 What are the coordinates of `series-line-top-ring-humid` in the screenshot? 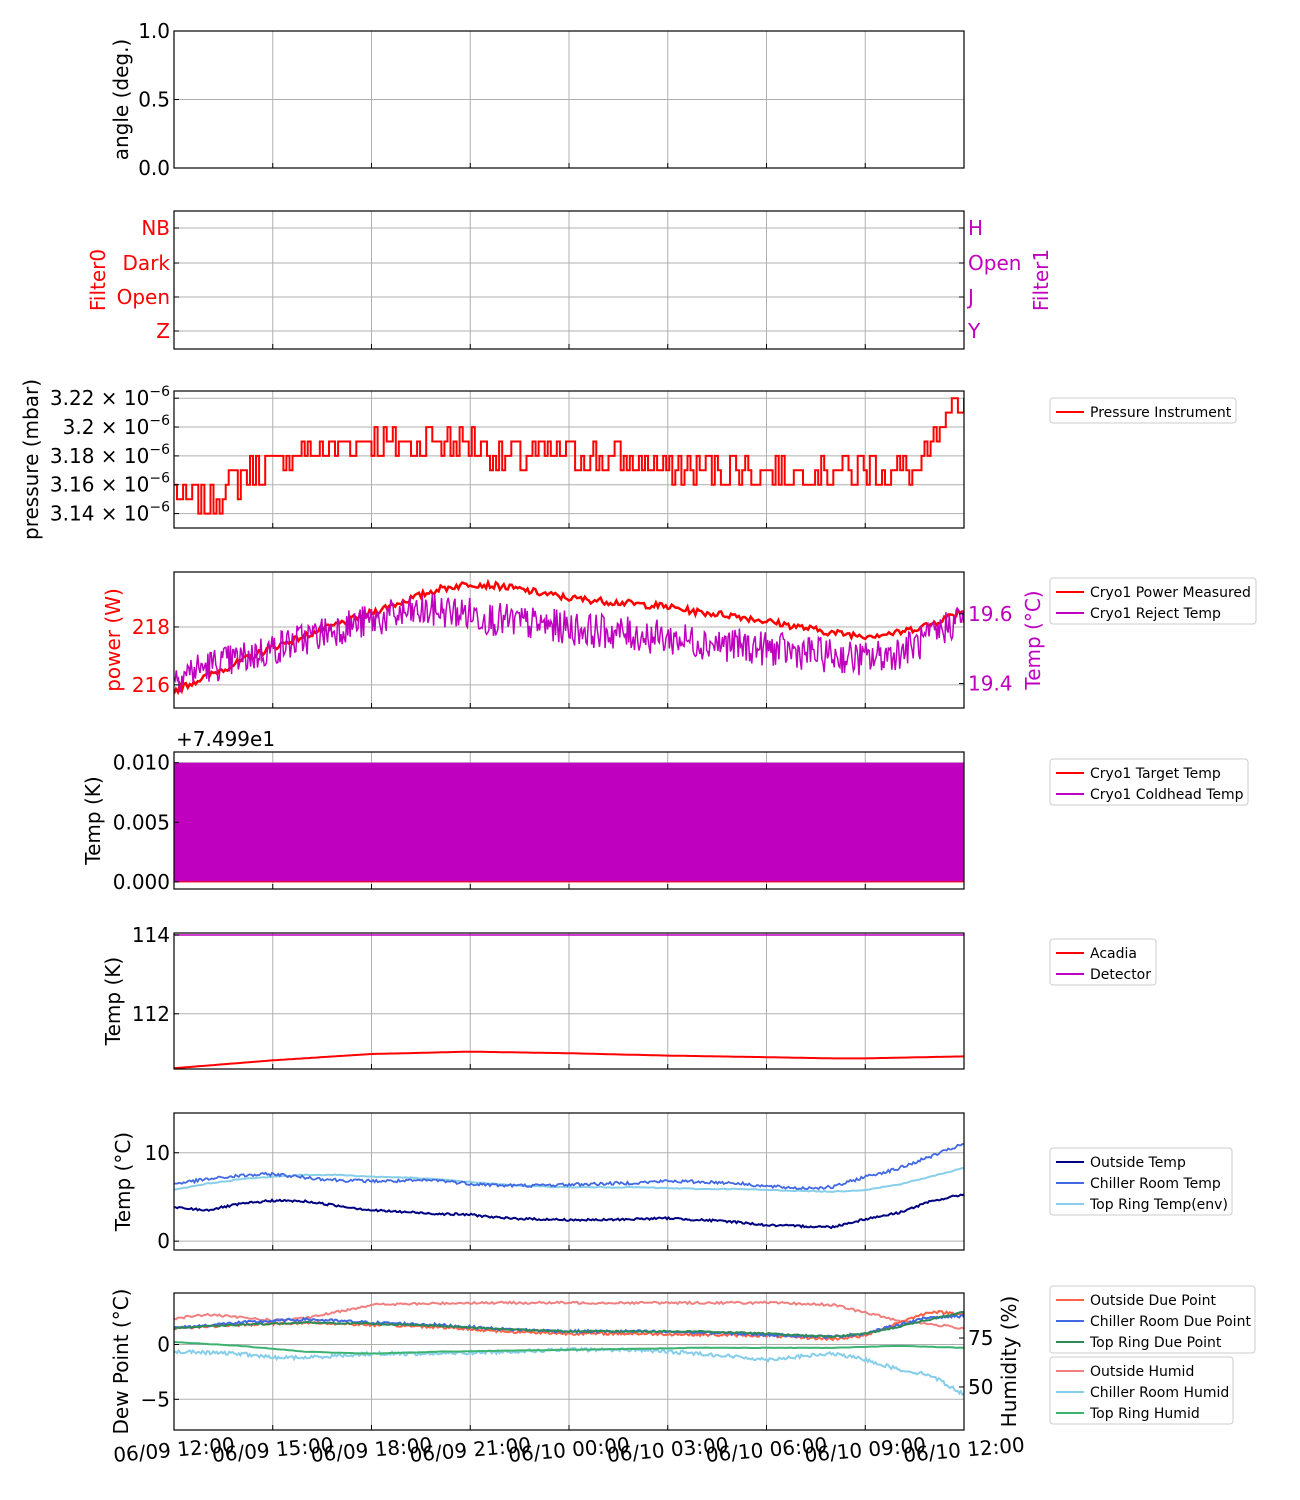 It's located at (569, 1348).